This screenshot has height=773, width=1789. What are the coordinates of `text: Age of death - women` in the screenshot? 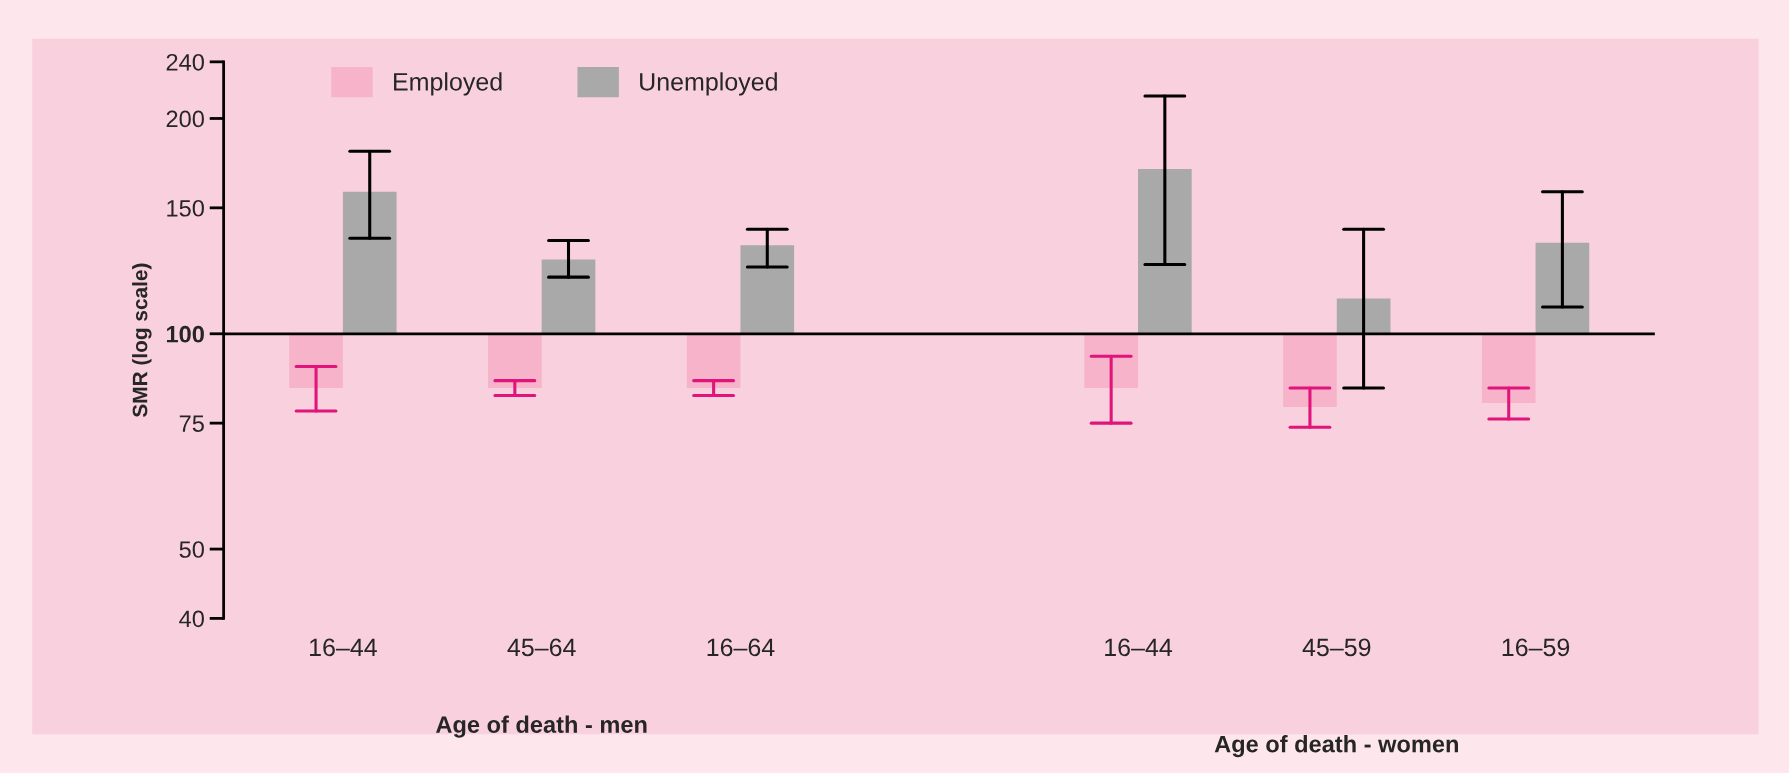 It's located at (1336, 746).